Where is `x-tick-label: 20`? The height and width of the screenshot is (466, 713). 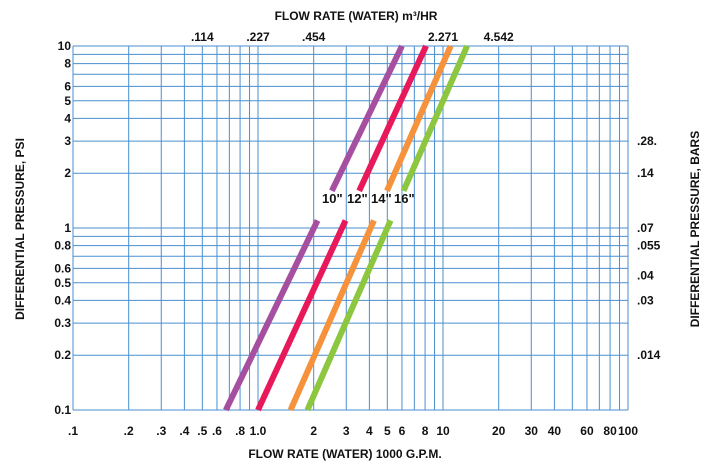
x-tick-label: 20 is located at coordinates (499, 431).